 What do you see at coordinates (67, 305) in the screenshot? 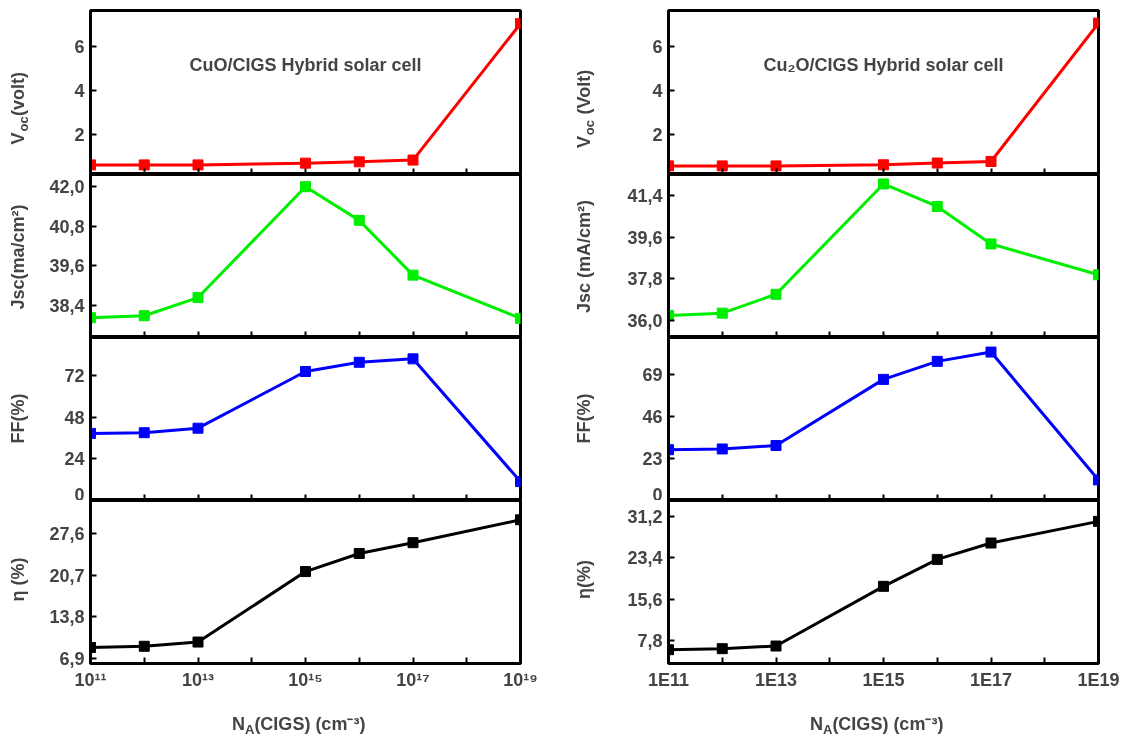
I see `y-tick-label: 38,4` at bounding box center [67, 305].